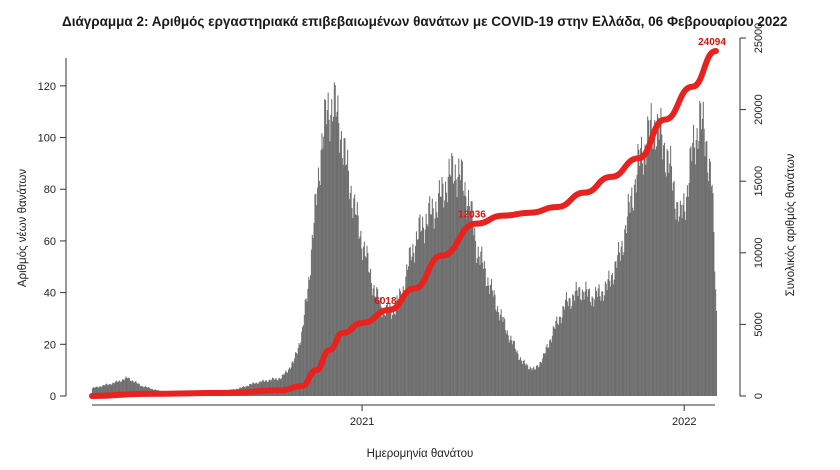  What do you see at coordinates (759, 324) in the screenshot?
I see `y2-tick-label: 5000` at bounding box center [759, 324].